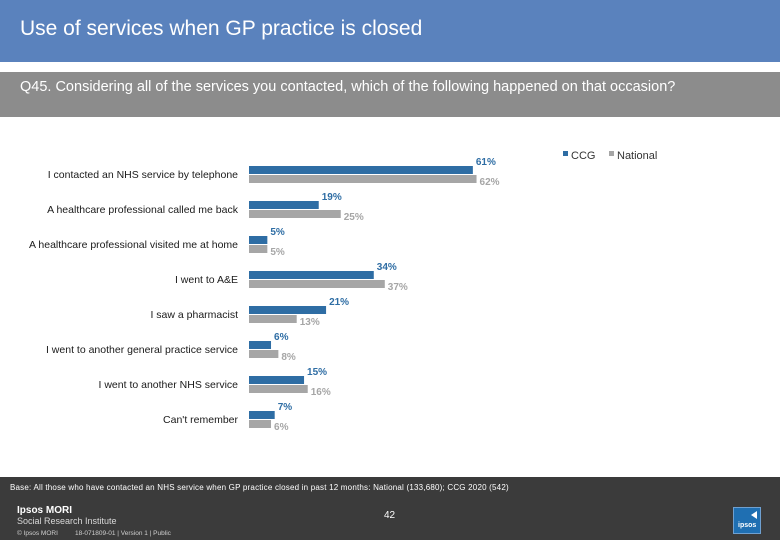 The height and width of the screenshot is (540, 780). I want to click on logo-line-1: Ipsos MORI, so click(45, 510).